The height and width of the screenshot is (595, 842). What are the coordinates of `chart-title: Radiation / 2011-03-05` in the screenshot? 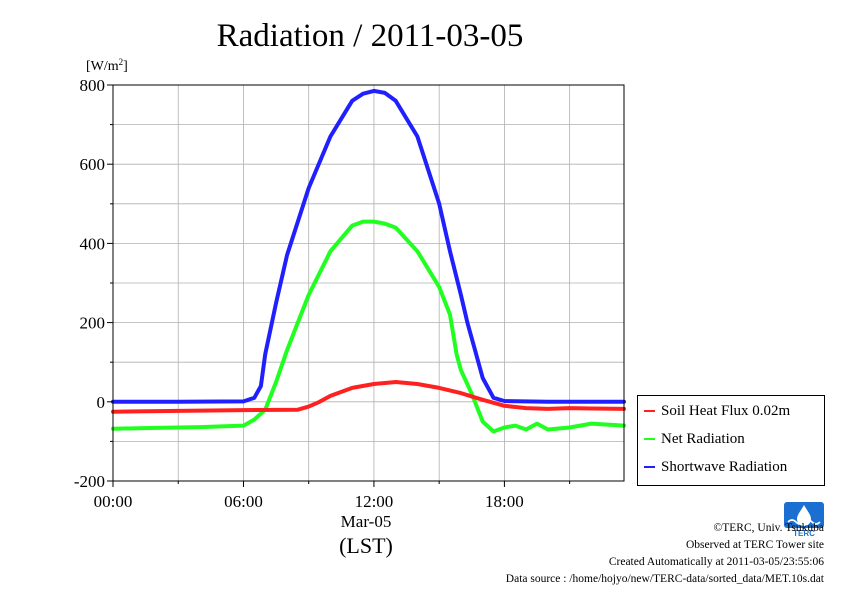 It's located at (370, 36).